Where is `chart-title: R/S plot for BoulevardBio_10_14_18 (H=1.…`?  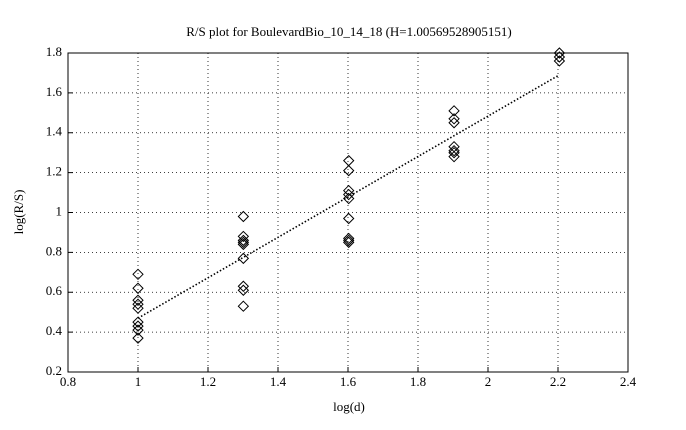
chart-title: R/S plot for BoulevardBio_10_14_18 (H=1.… is located at coordinates (348, 31).